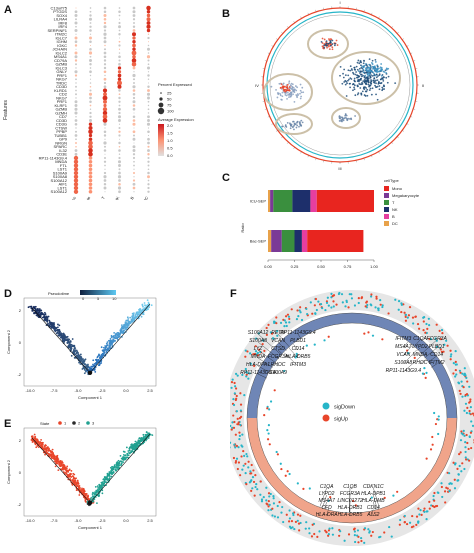  Describe the element at coordinates (278, 358) in the screenshot. I see `leader-line` at that location.